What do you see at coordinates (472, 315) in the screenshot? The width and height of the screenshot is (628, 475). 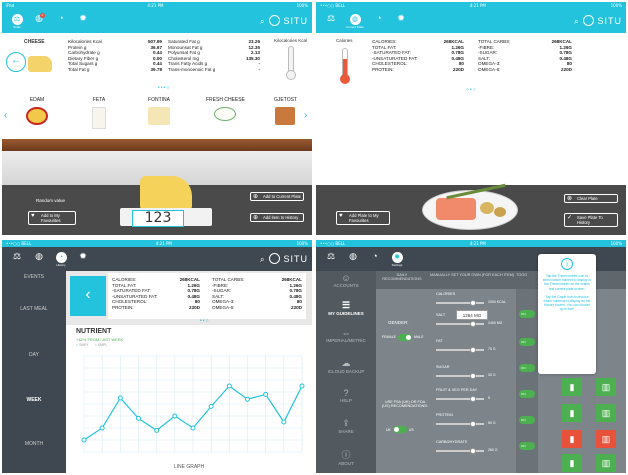 I see `salt-value-popup: 1264 MG` at bounding box center [472, 315].